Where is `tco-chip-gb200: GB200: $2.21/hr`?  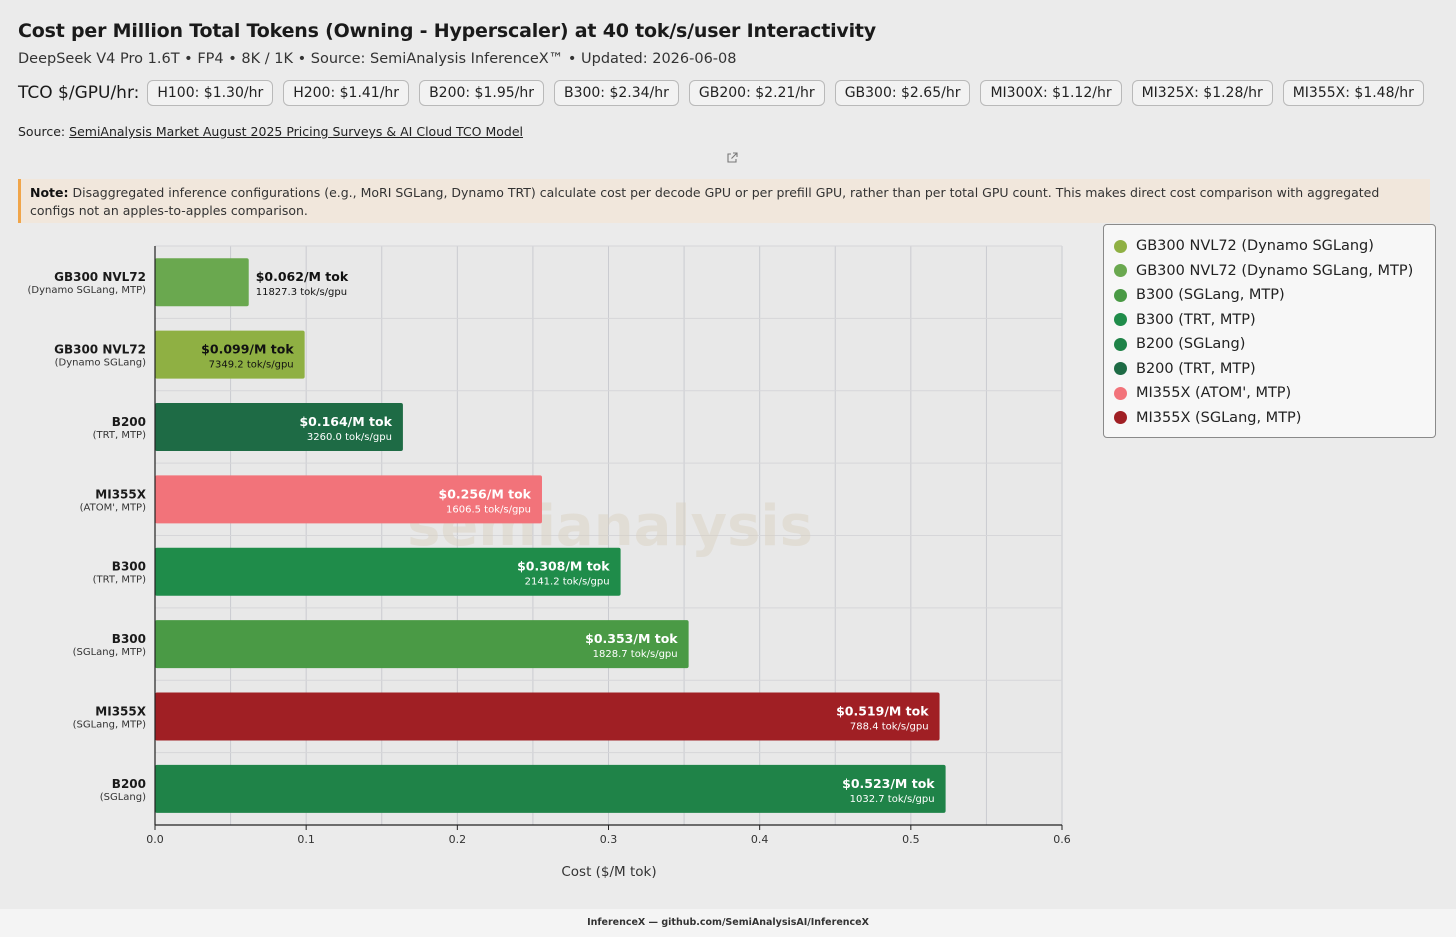
tco-chip-gb200: GB200: $2.21/hr is located at coordinates (756, 93).